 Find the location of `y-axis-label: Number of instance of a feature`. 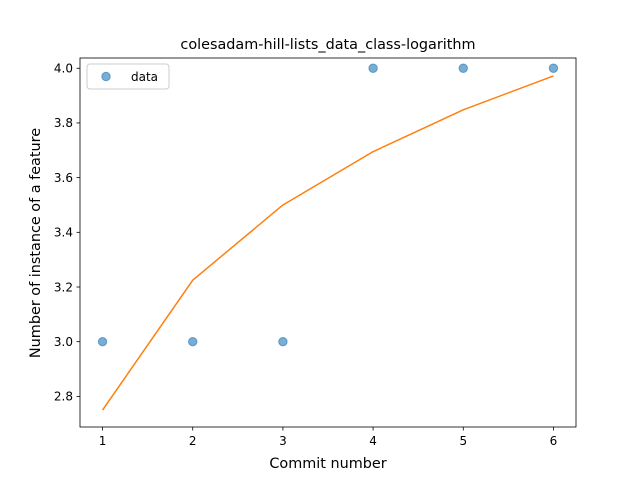

y-axis-label: Number of instance of a feature is located at coordinates (36, 243).